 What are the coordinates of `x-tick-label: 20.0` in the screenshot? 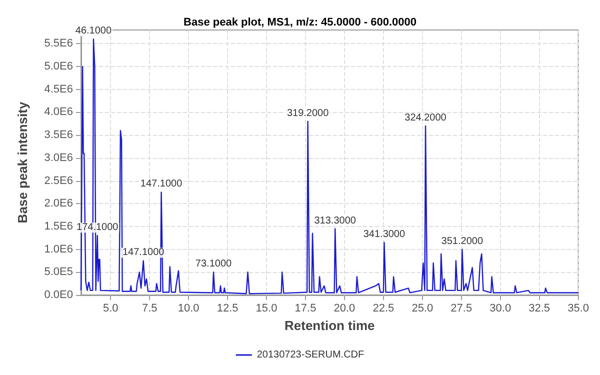 It's located at (345, 308).